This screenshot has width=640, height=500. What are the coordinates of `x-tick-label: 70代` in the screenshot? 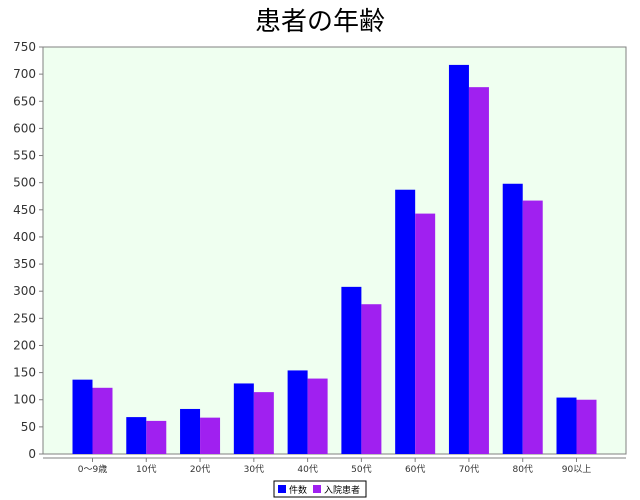 It's located at (469, 469).